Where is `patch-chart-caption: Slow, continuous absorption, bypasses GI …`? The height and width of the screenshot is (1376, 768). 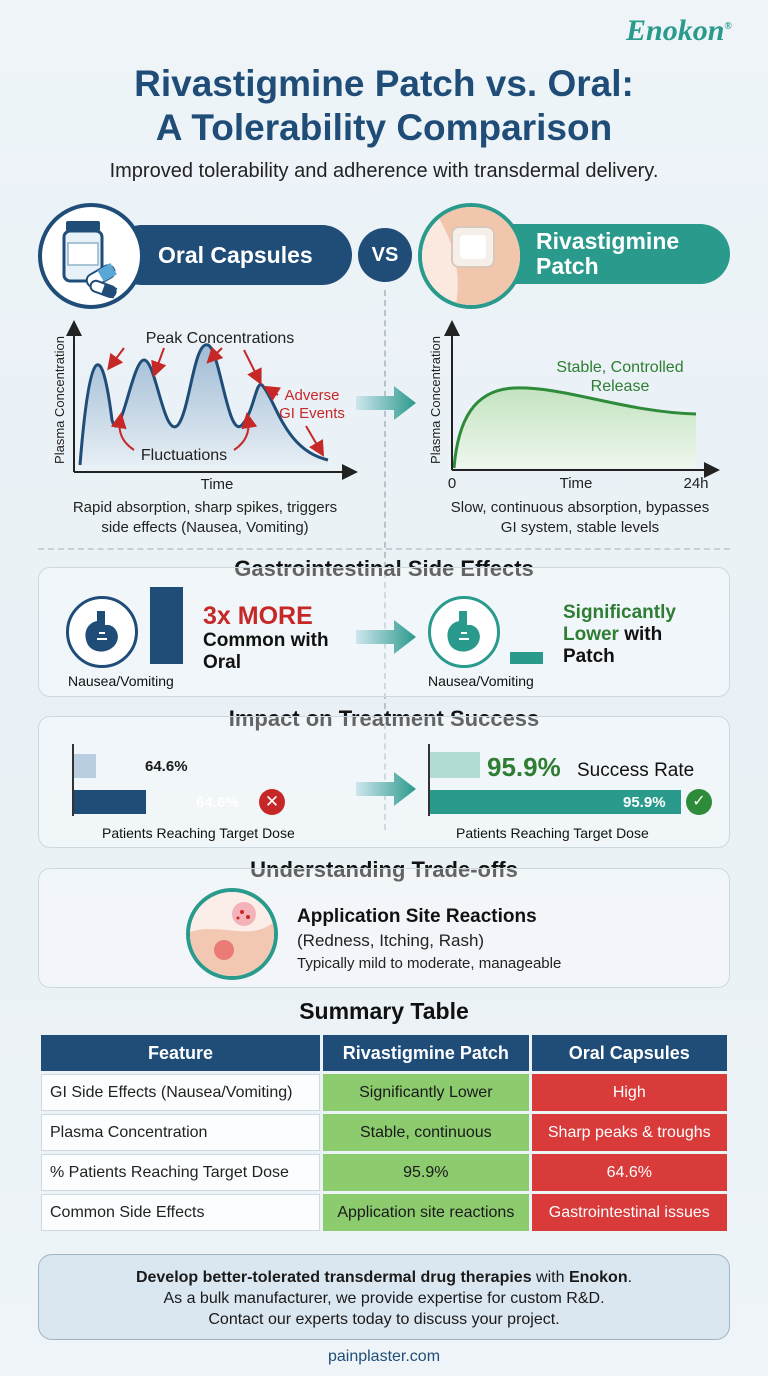 patch-chart-caption: Slow, continuous absorption, bypasses GI … is located at coordinates (580, 517).